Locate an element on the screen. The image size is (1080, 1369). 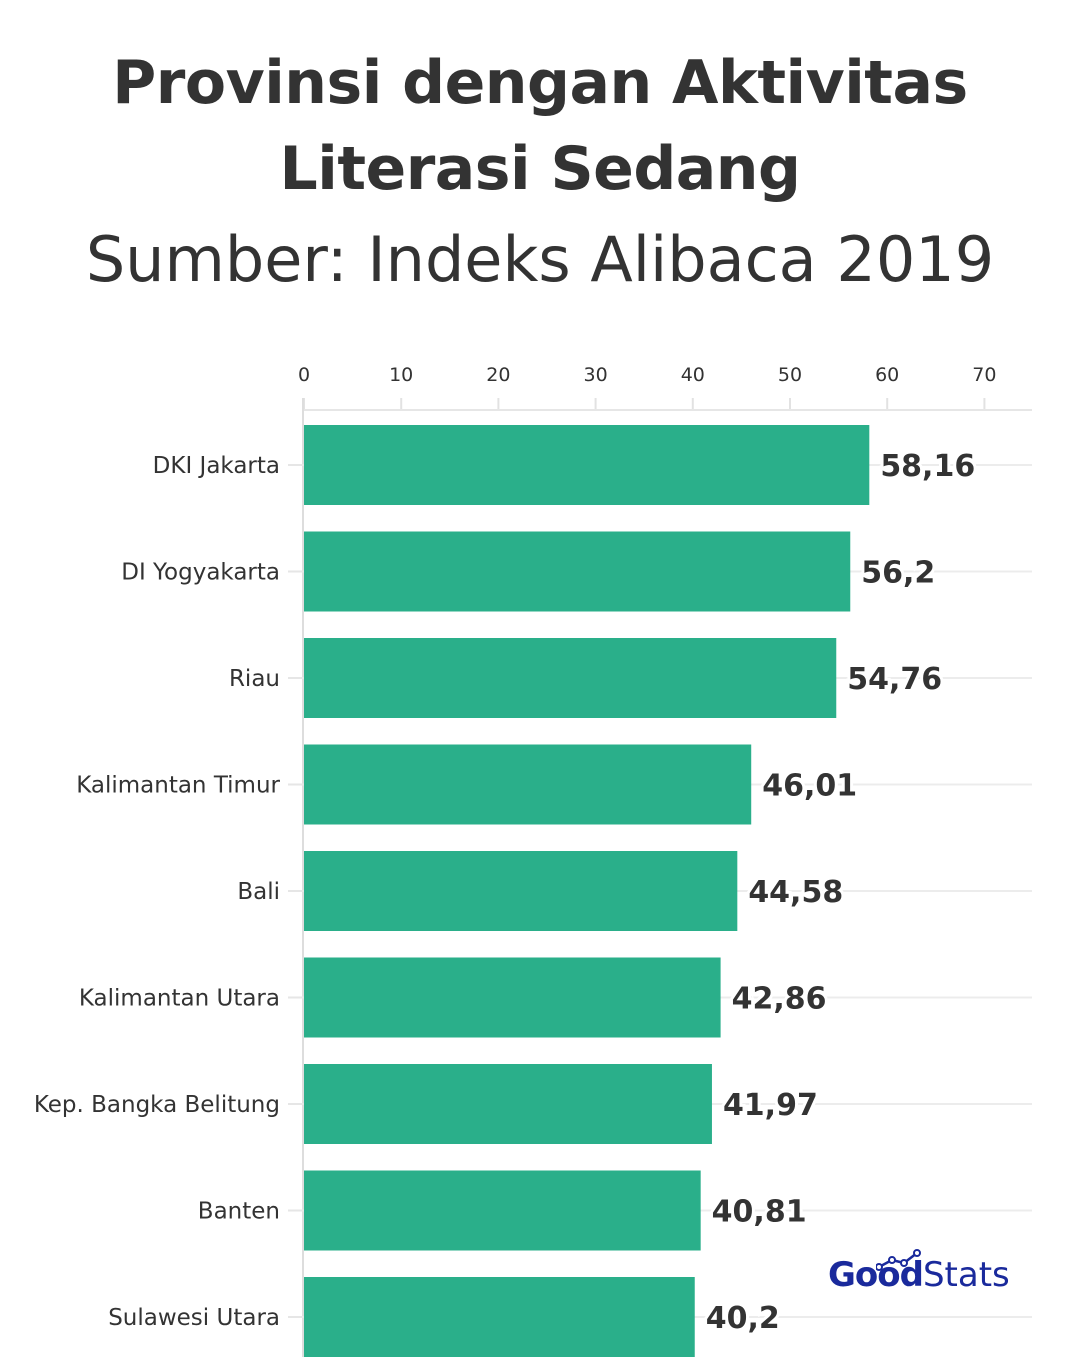
category-label: Kalimantan Utara is located at coordinates (179, 999).